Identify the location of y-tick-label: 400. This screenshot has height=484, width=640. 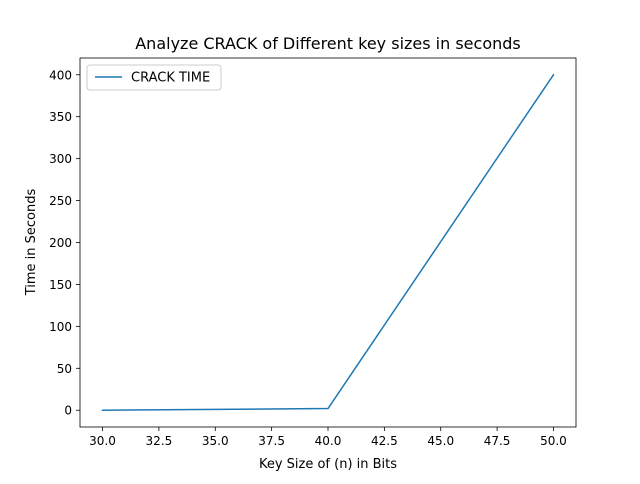
(60, 75).